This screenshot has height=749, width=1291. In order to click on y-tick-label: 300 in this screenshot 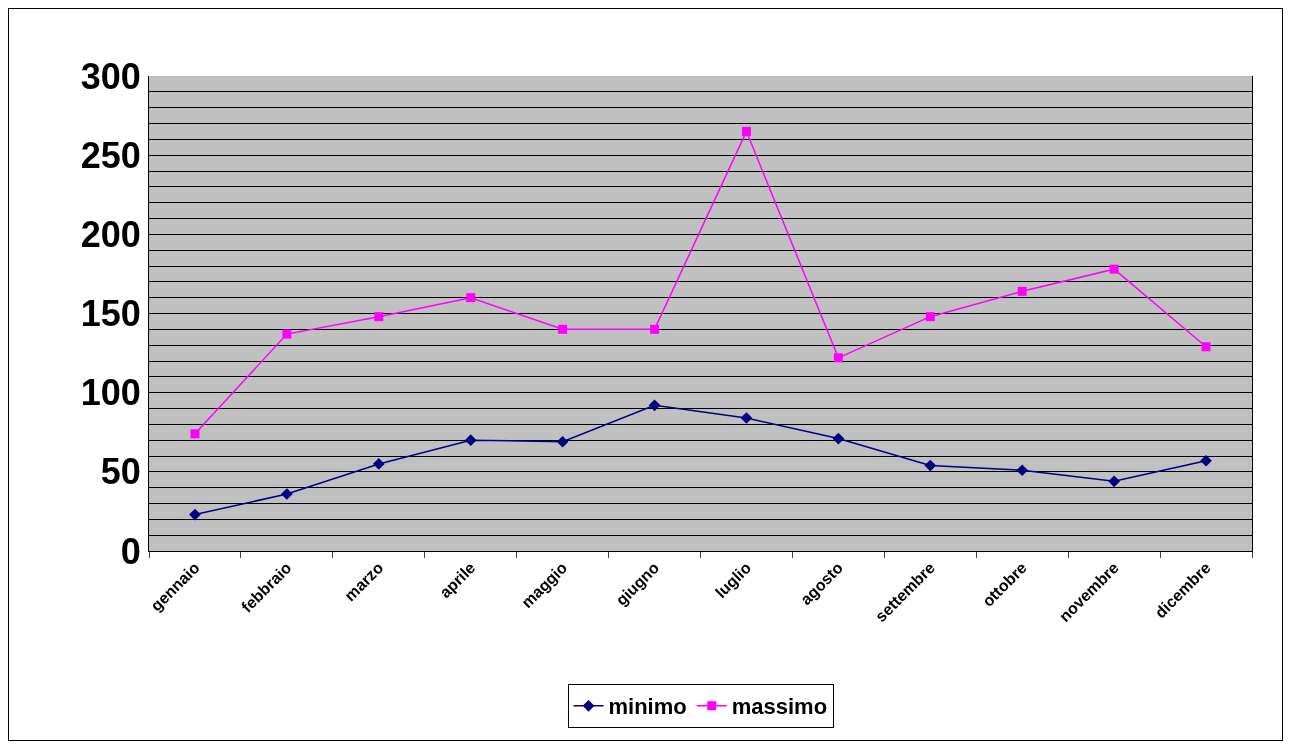, I will do `click(110, 76)`.